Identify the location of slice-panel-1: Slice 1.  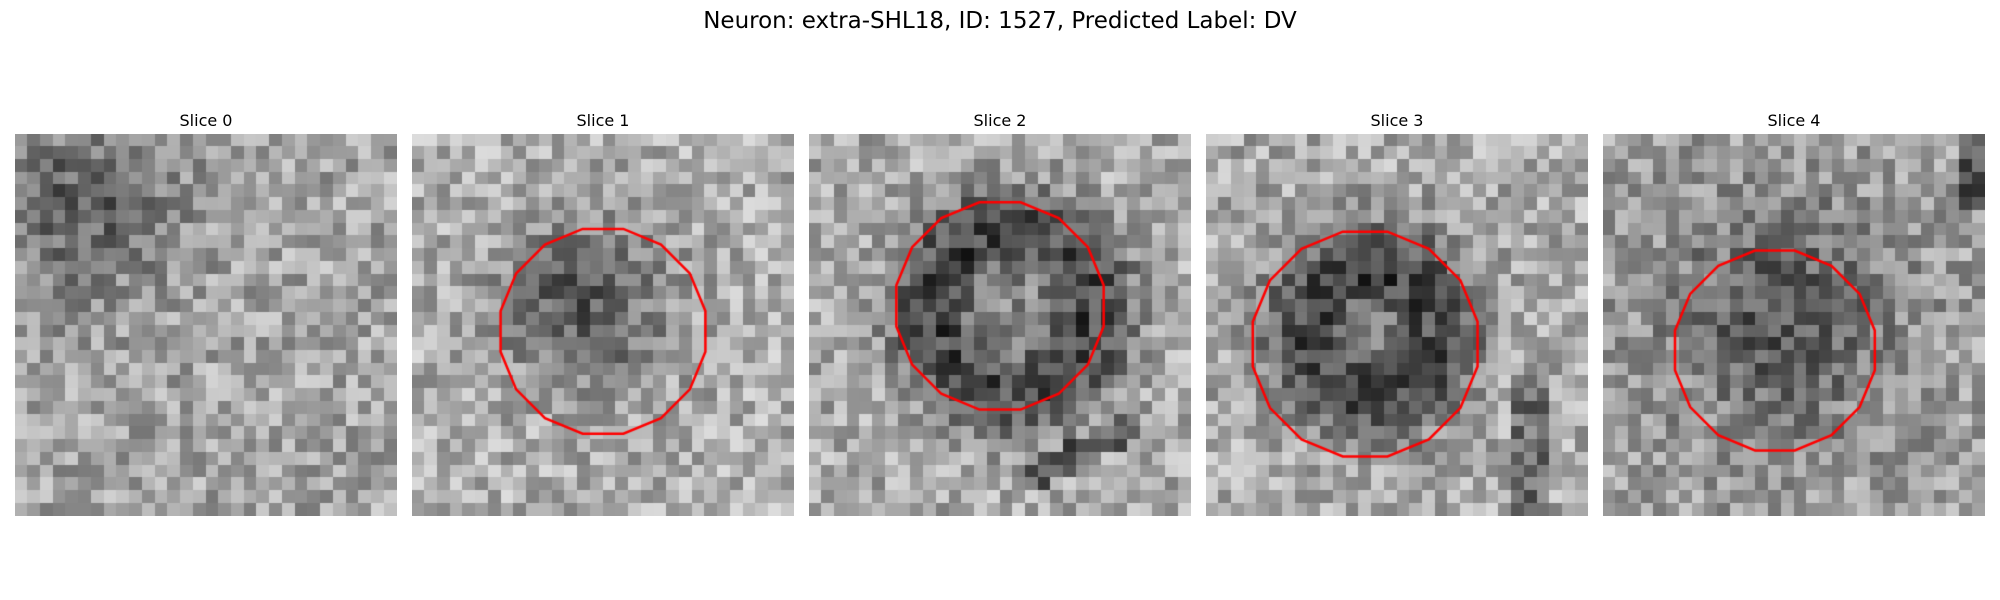
(603, 313).